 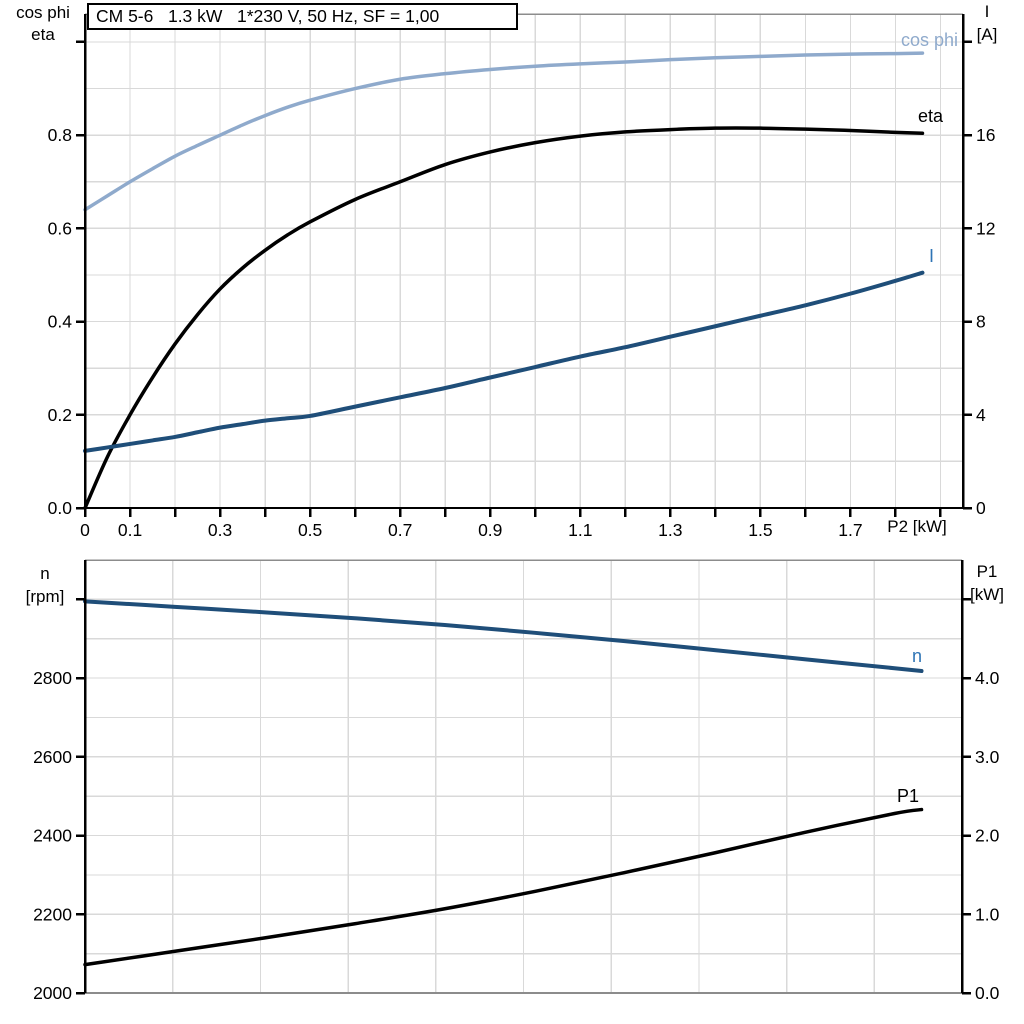 I want to click on curve-label-current: I, so click(x=932, y=256).